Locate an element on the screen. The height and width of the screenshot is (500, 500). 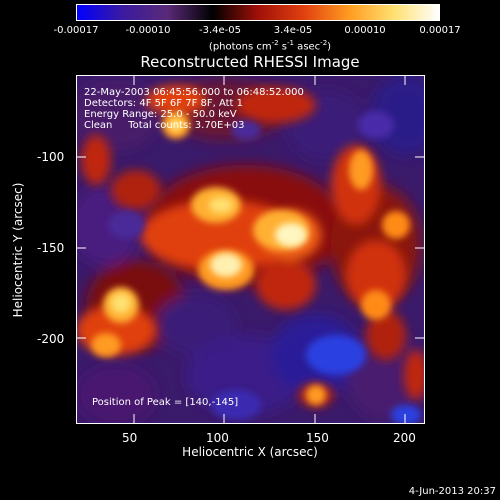
plot-title: Reconstructed RHESSI Image is located at coordinates (250, 62).